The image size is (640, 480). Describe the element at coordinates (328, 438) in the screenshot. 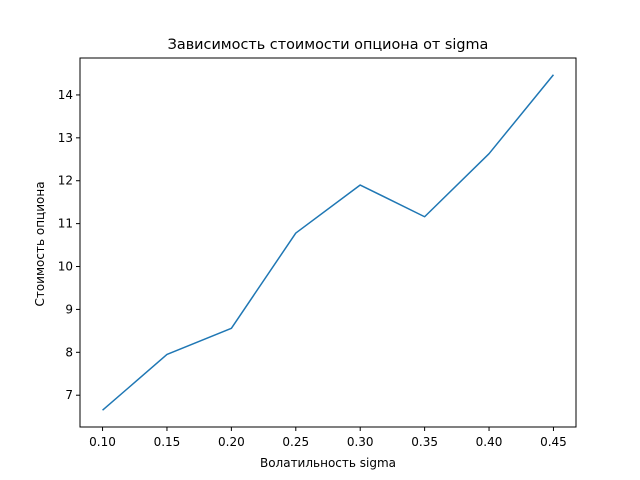

I see `x-axis-ticks: 0.10 0.15 0.20 0.25 0.30 0.35 0.40 0.45` at that location.